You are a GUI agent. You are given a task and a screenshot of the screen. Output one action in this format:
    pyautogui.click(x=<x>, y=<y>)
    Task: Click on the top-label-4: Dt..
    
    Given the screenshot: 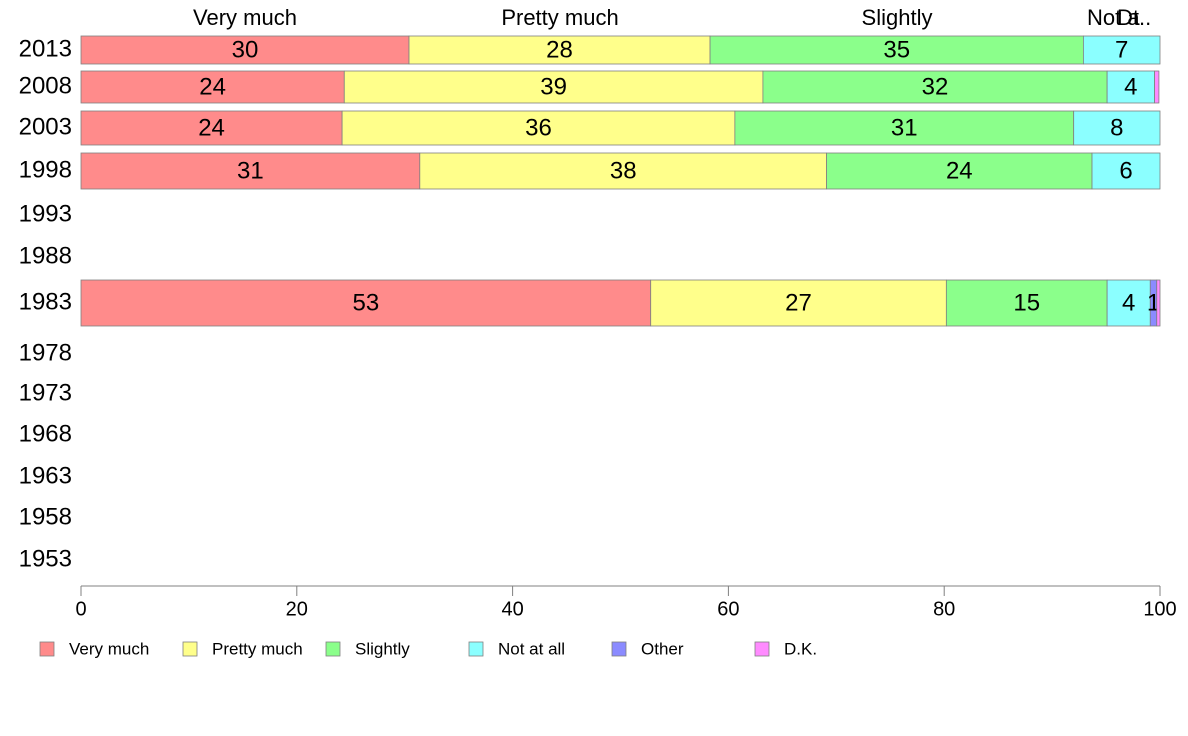 What is the action you would take?
    pyautogui.click(x=1134, y=17)
    